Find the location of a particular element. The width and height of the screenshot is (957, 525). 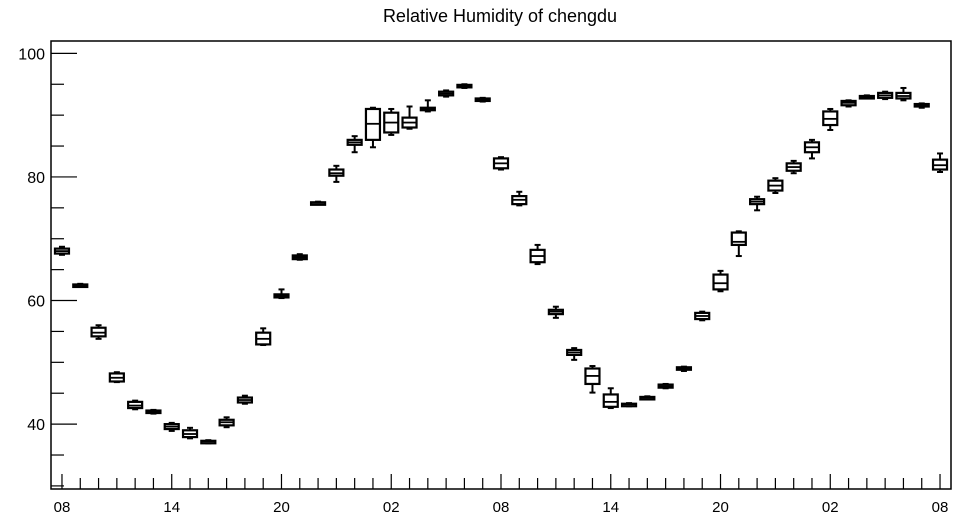

x-axis: 08 14 20 02 08 14 20 02 08 is located at coordinates (501, 495).